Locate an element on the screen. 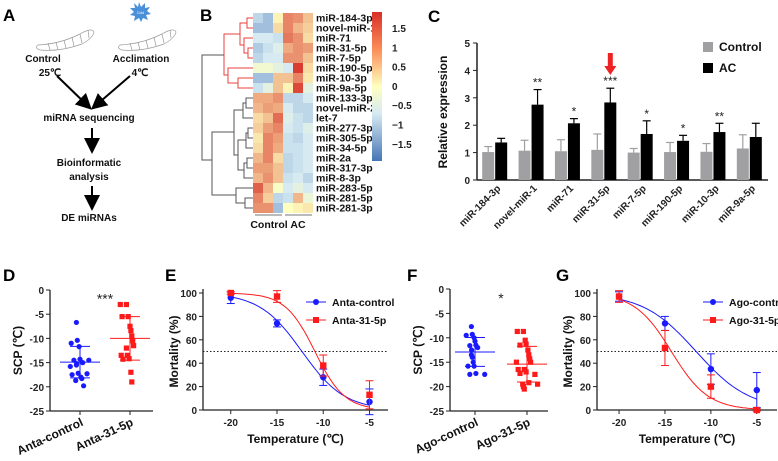 Image resolution: width=778 pixels, height=461 pixels. heatmap-row-label: novel-miR-1 is located at coordinates (346, 29).